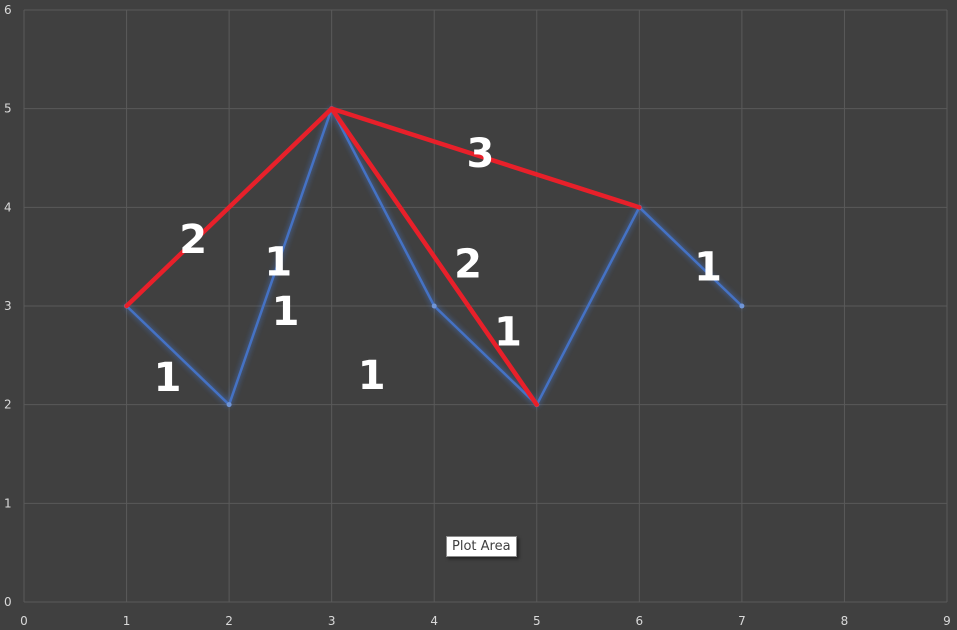  What do you see at coordinates (8, 503) in the screenshot?
I see `y-tick-label-1: 1` at bounding box center [8, 503].